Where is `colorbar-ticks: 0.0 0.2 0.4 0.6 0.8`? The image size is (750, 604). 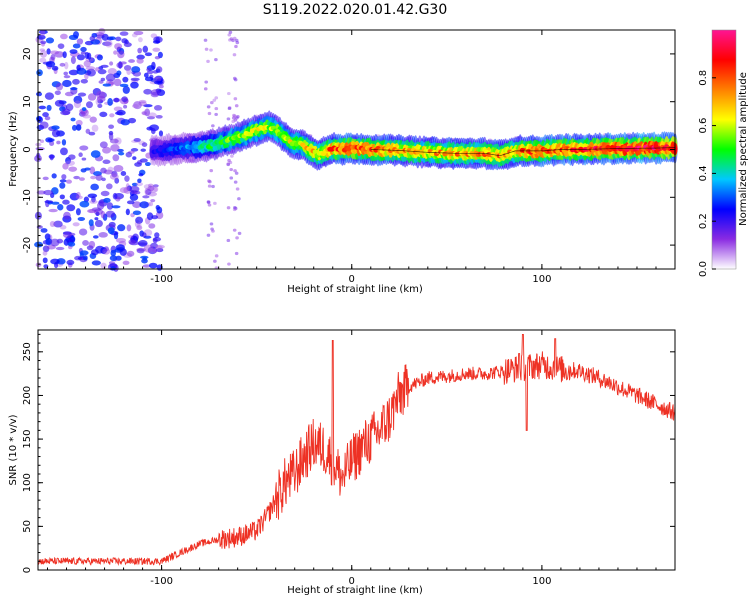
colorbar-ticks: 0.0 0.2 0.4 0.6 0.8 is located at coordinates (707, 173).